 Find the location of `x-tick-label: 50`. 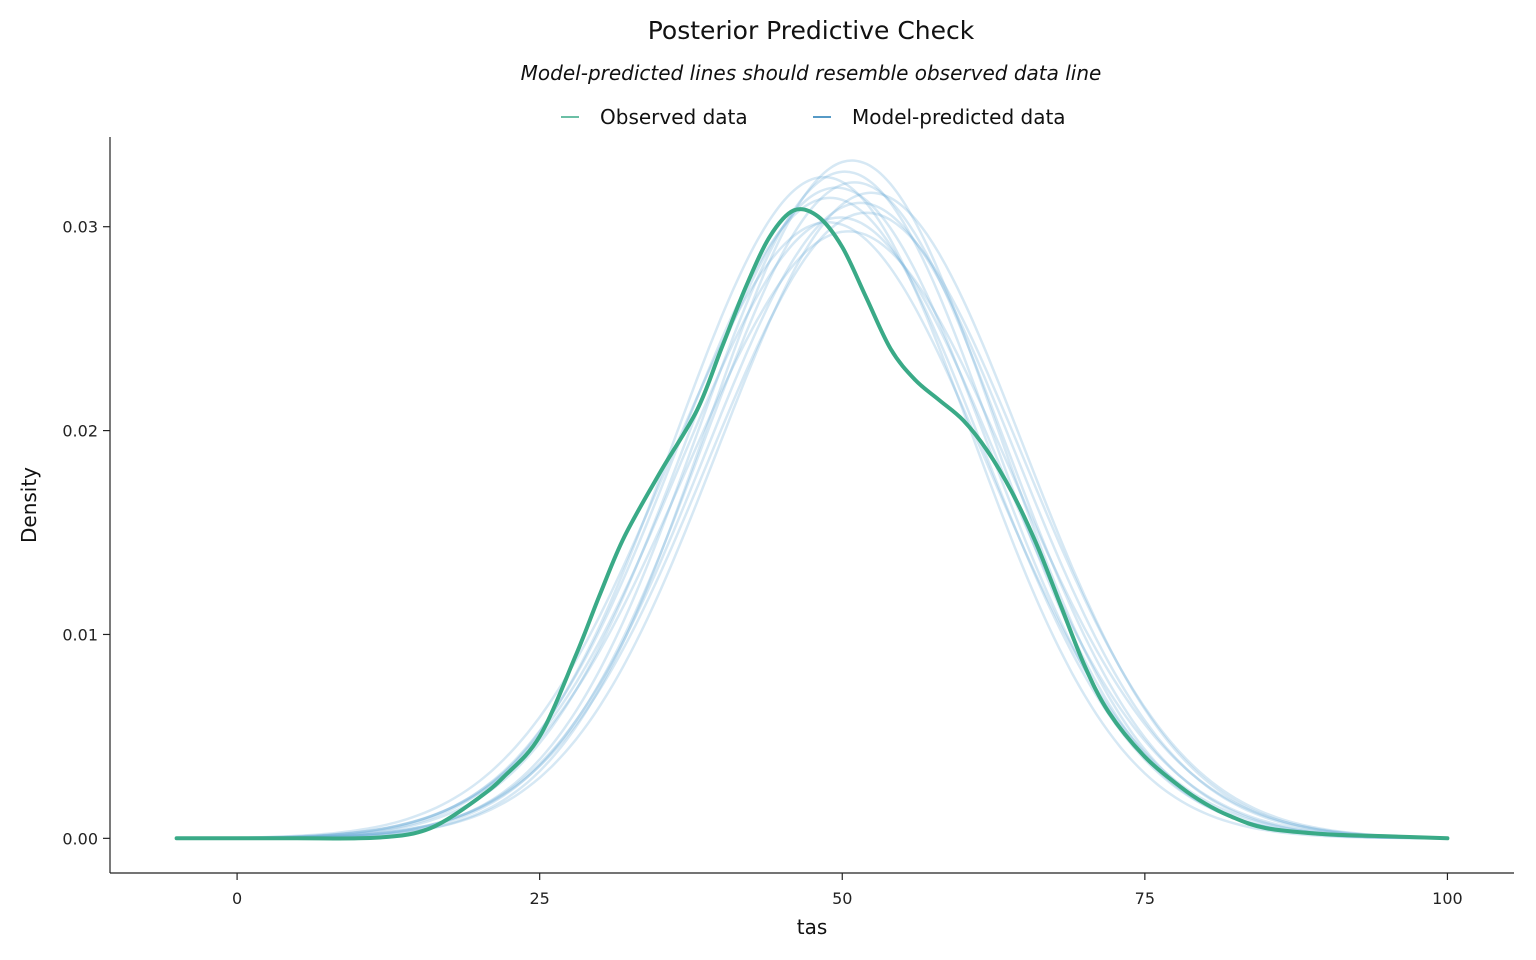

x-tick-label: 50 is located at coordinates (842, 898).